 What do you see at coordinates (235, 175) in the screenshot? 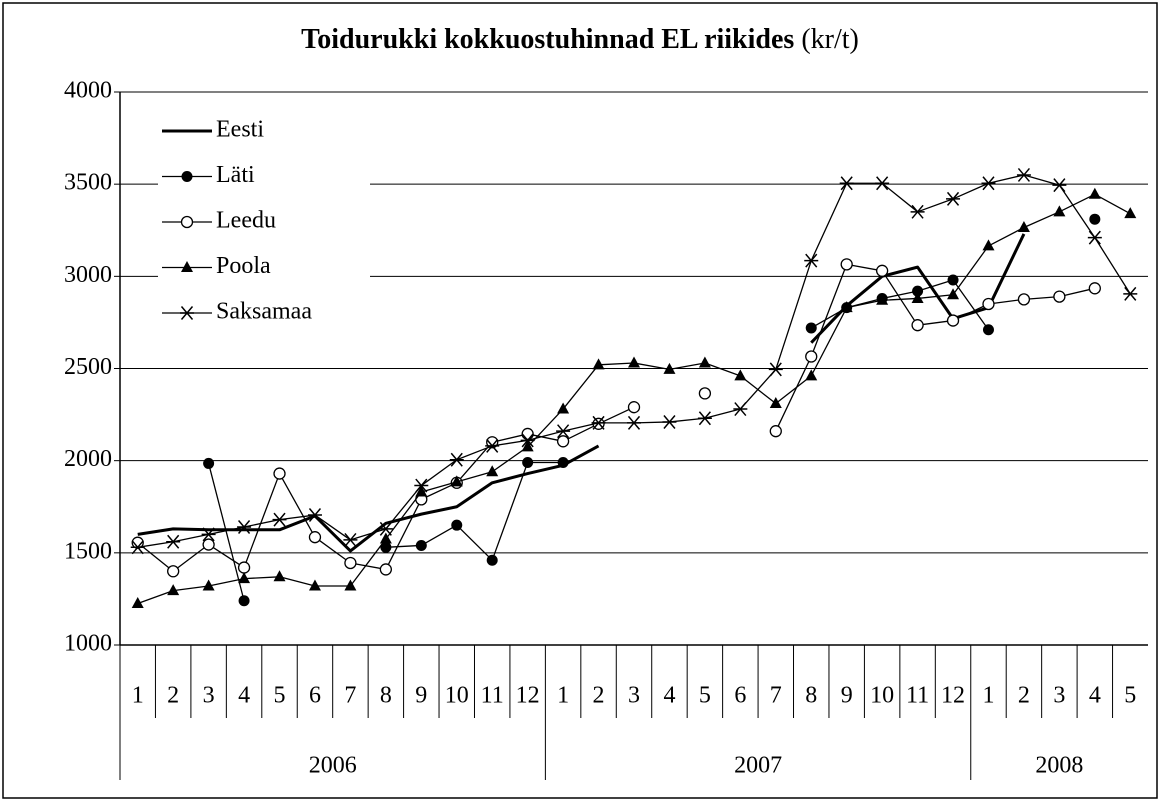
I see `legend-label: Läti` at bounding box center [235, 175].